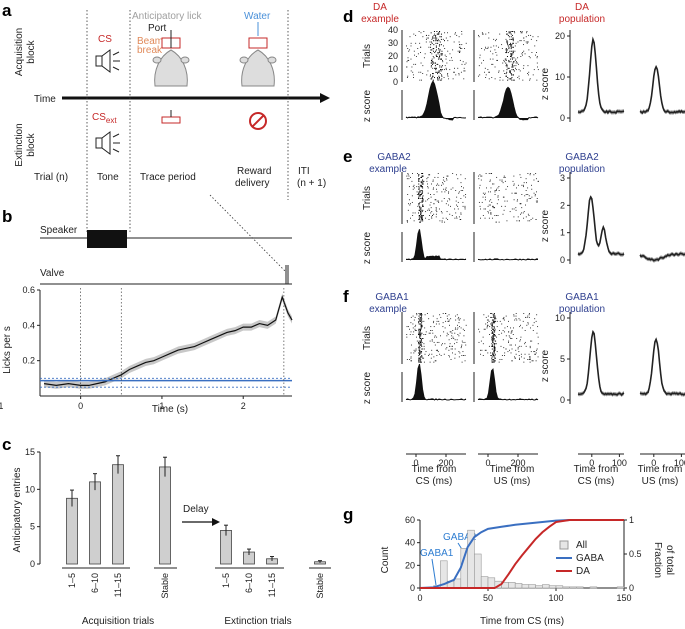 This screenshot has height=629, width=685. Describe the element at coordinates (460, 537) in the screenshot. I see `annot-gaba2: GABA2` at that location.